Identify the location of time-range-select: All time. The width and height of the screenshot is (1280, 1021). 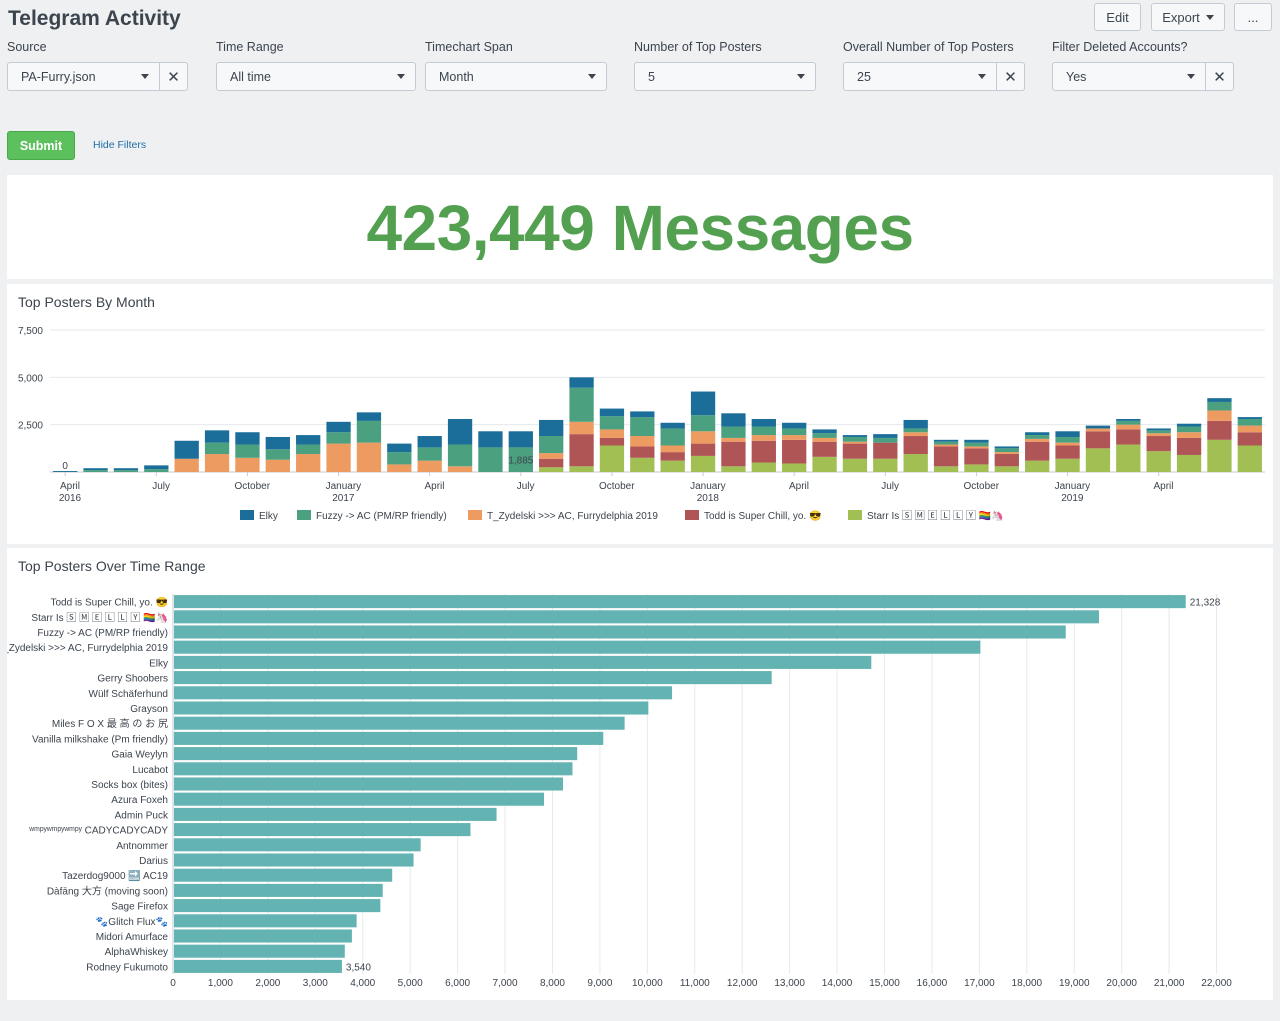
(316, 76).